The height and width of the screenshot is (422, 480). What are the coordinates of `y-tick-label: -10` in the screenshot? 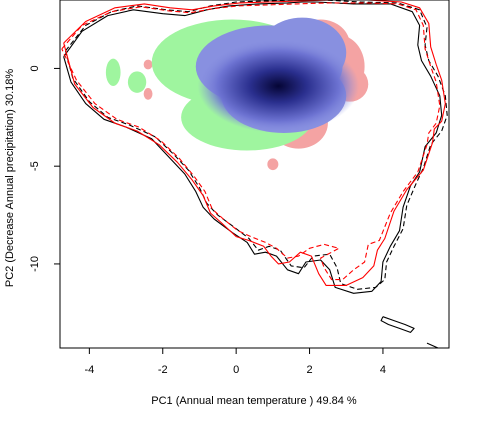 It's located at (35, 264).